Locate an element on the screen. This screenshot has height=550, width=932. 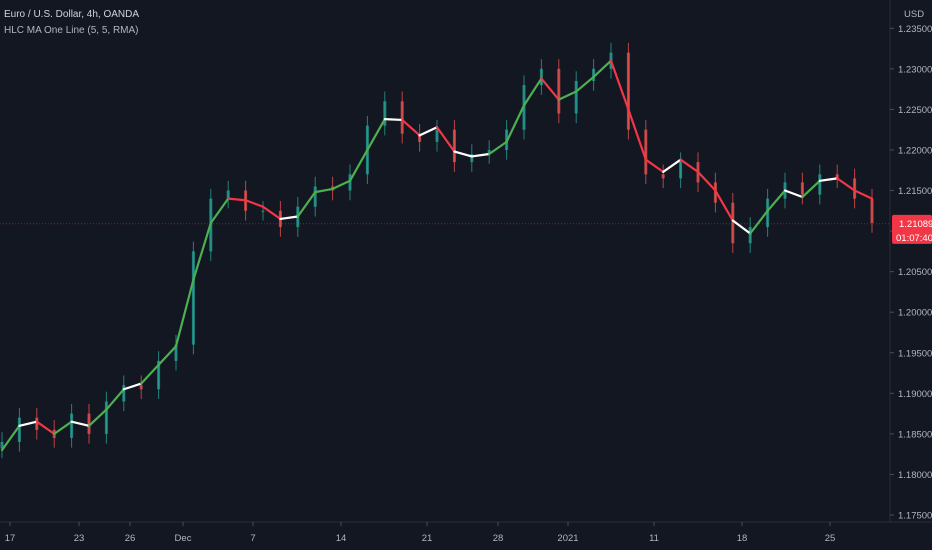
last-price-tag: 1.21089 01:07:40 is located at coordinates (912, 229).